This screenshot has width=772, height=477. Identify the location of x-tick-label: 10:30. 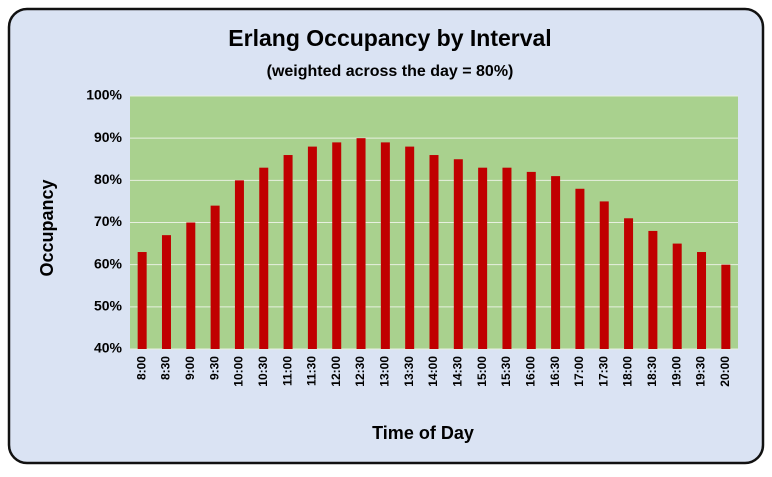
(263, 371).